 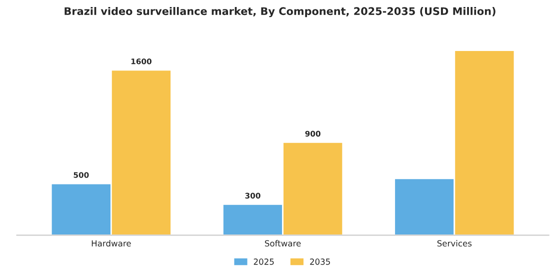 What do you see at coordinates (264, 261) in the screenshot?
I see `legend-label: 2025` at bounding box center [264, 261].